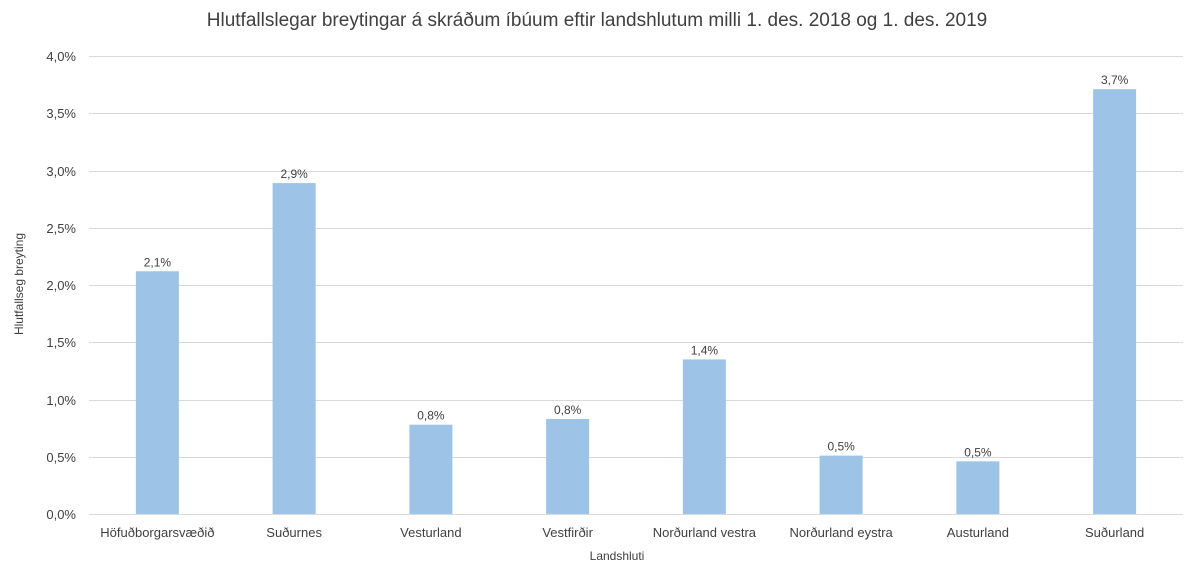 The height and width of the screenshot is (576, 1190). What do you see at coordinates (19, 284) in the screenshot?
I see `y-axis-title: Hlutfallseg breyting` at bounding box center [19, 284].